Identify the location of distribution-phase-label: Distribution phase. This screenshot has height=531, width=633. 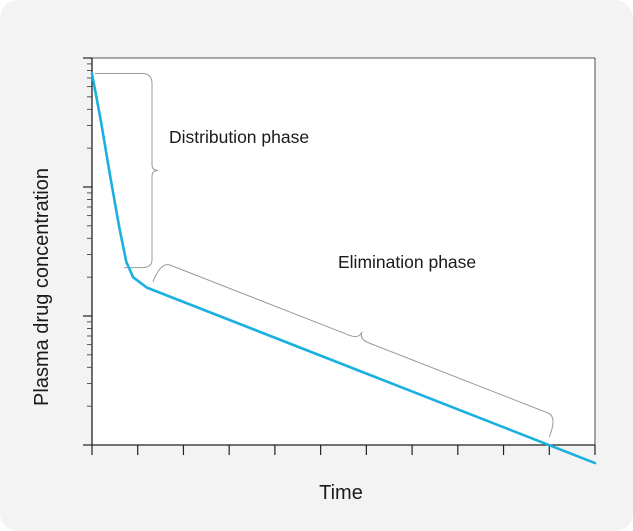
(239, 137).